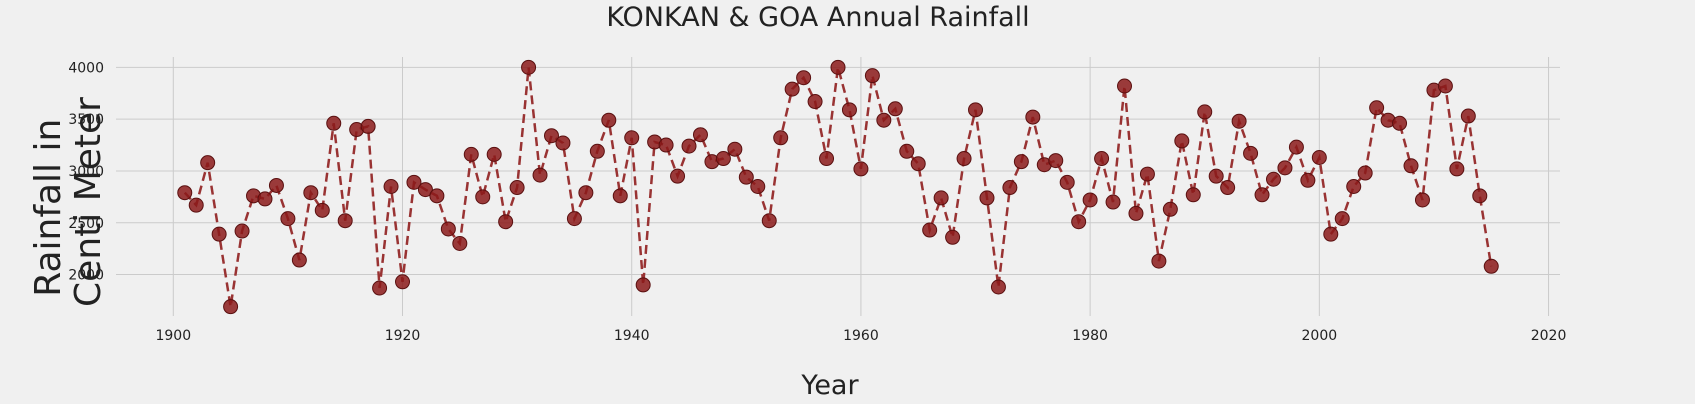 This screenshot has height=404, width=1695. Describe the element at coordinates (86, 276) in the screenshot. I see `y-tick-label: 2000` at that location.